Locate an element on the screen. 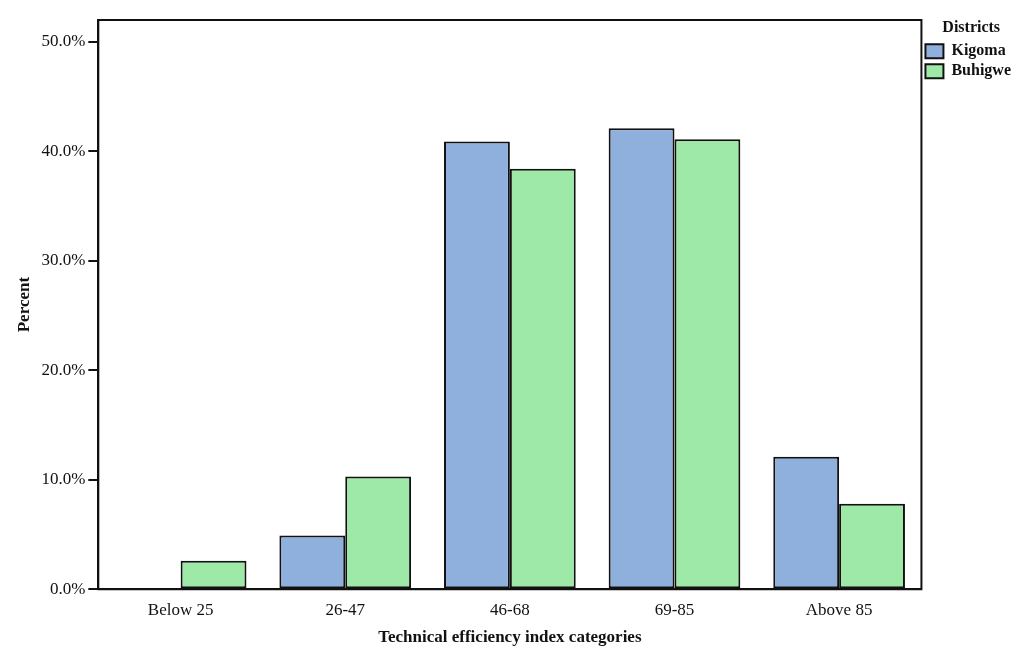 Image resolution: width=1031 pixels, height=662 pixels. legend-label: Kigoma is located at coordinates (978, 50).